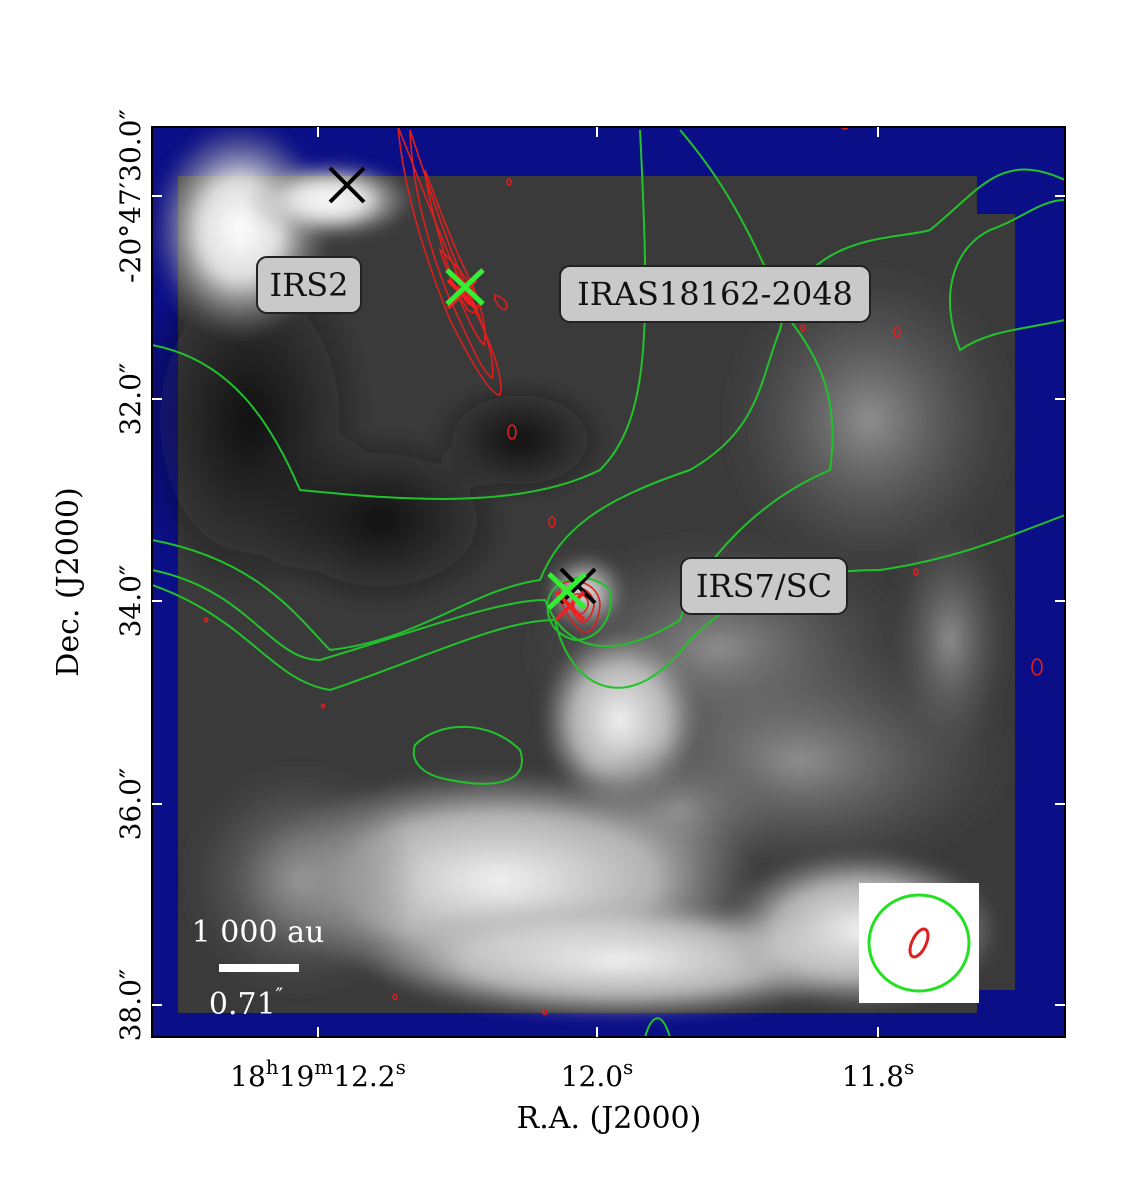 The height and width of the screenshot is (1200, 1140). Describe the element at coordinates (347, 185) in the screenshot. I see `cross-black-irs2` at that location.